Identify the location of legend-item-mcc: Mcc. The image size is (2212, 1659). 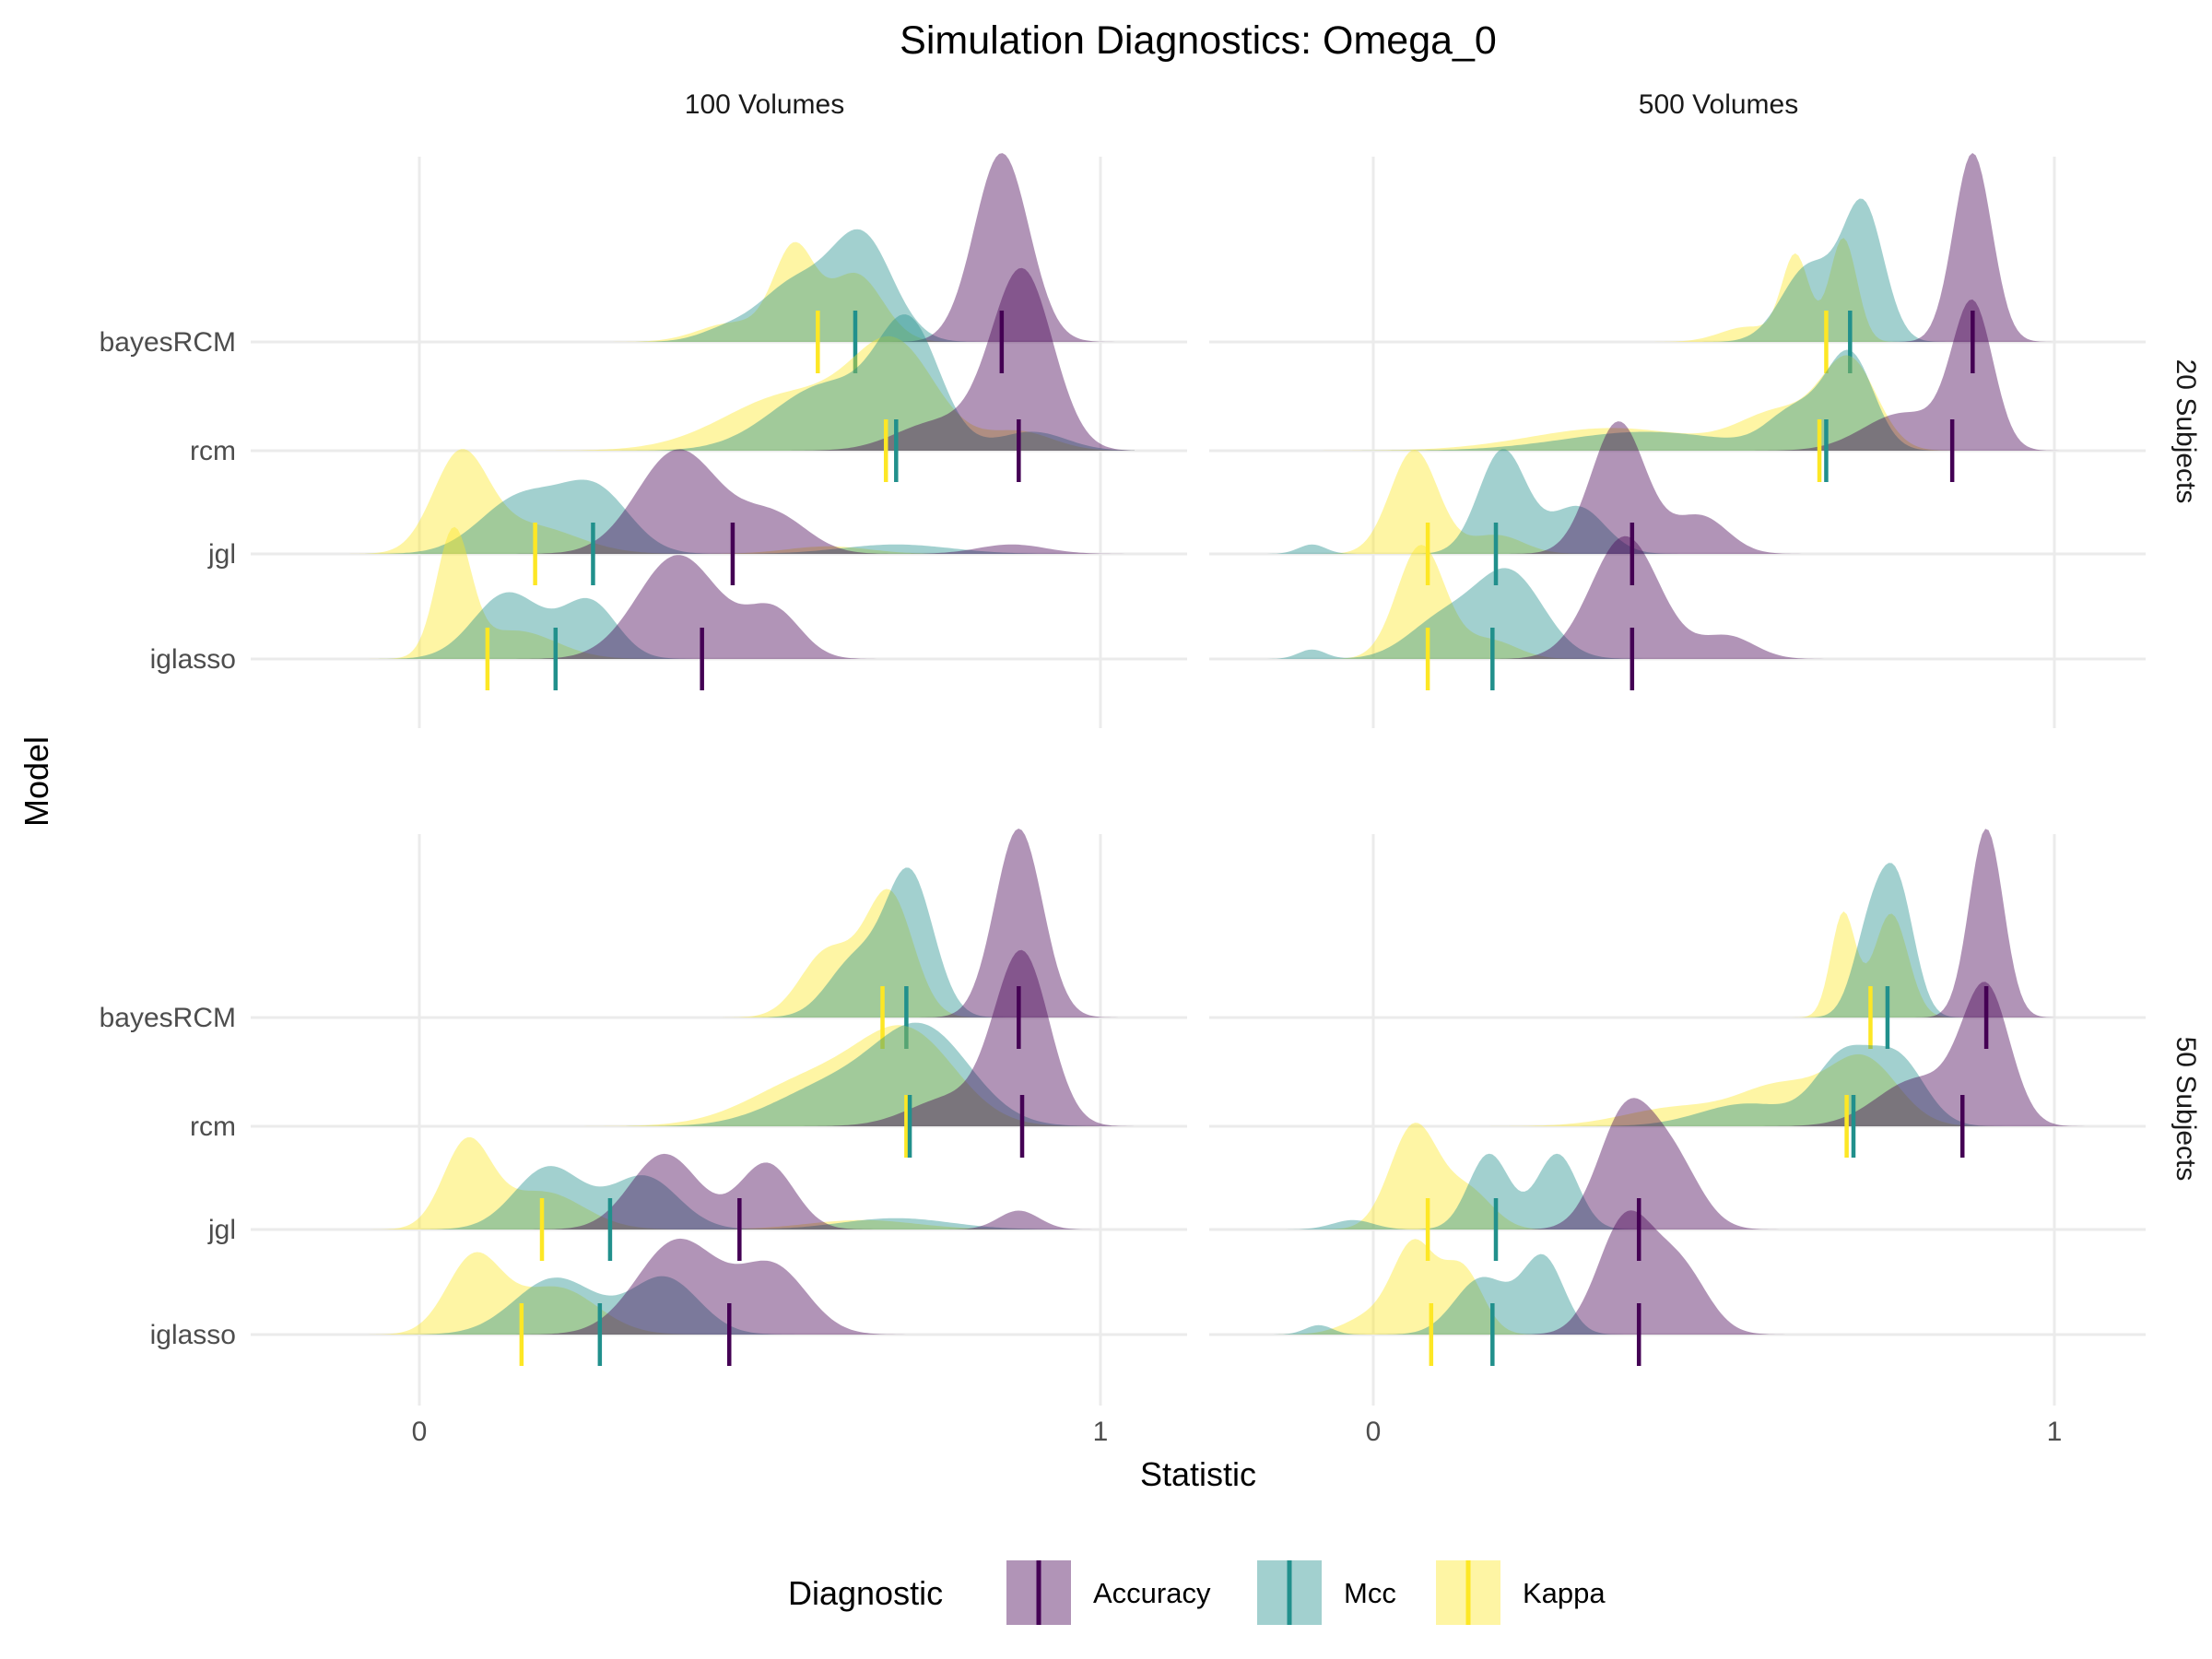
(1326, 1592).